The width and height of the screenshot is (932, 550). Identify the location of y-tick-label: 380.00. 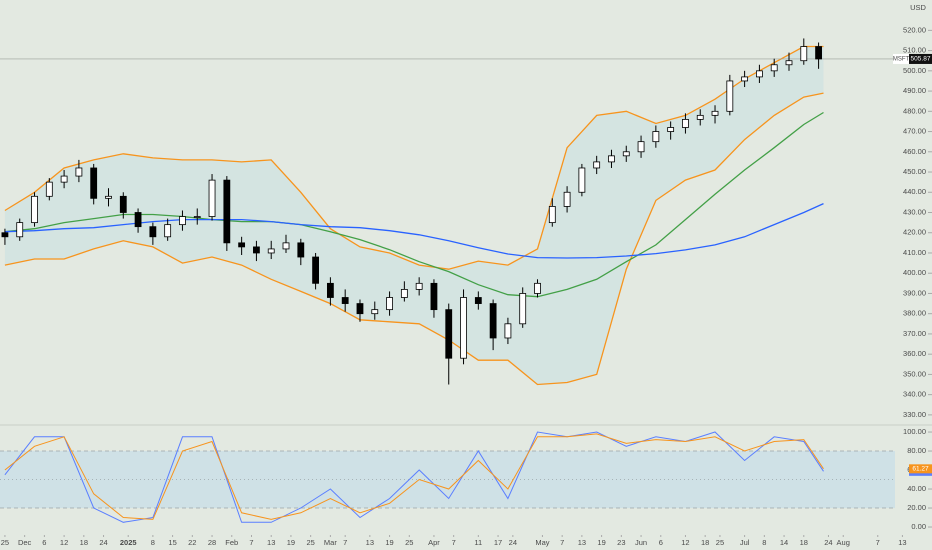
(914, 313).